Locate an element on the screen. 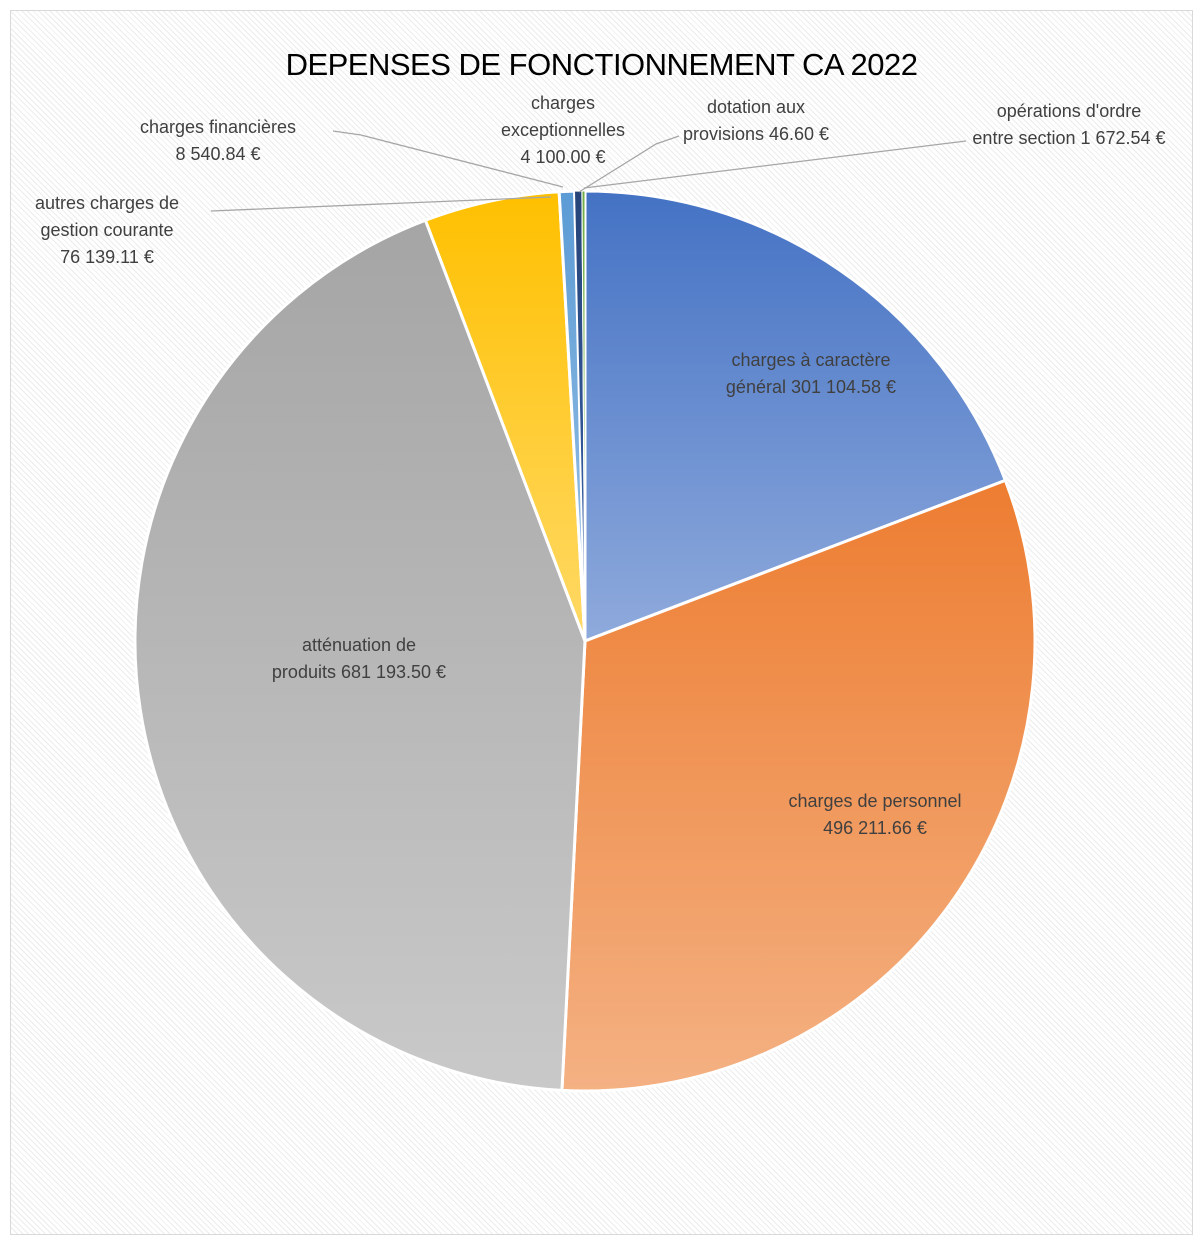 Image resolution: width=1203 pixels, height=1243 pixels. data-label-5: charges financières 8 540.84 € is located at coordinates (218, 140).